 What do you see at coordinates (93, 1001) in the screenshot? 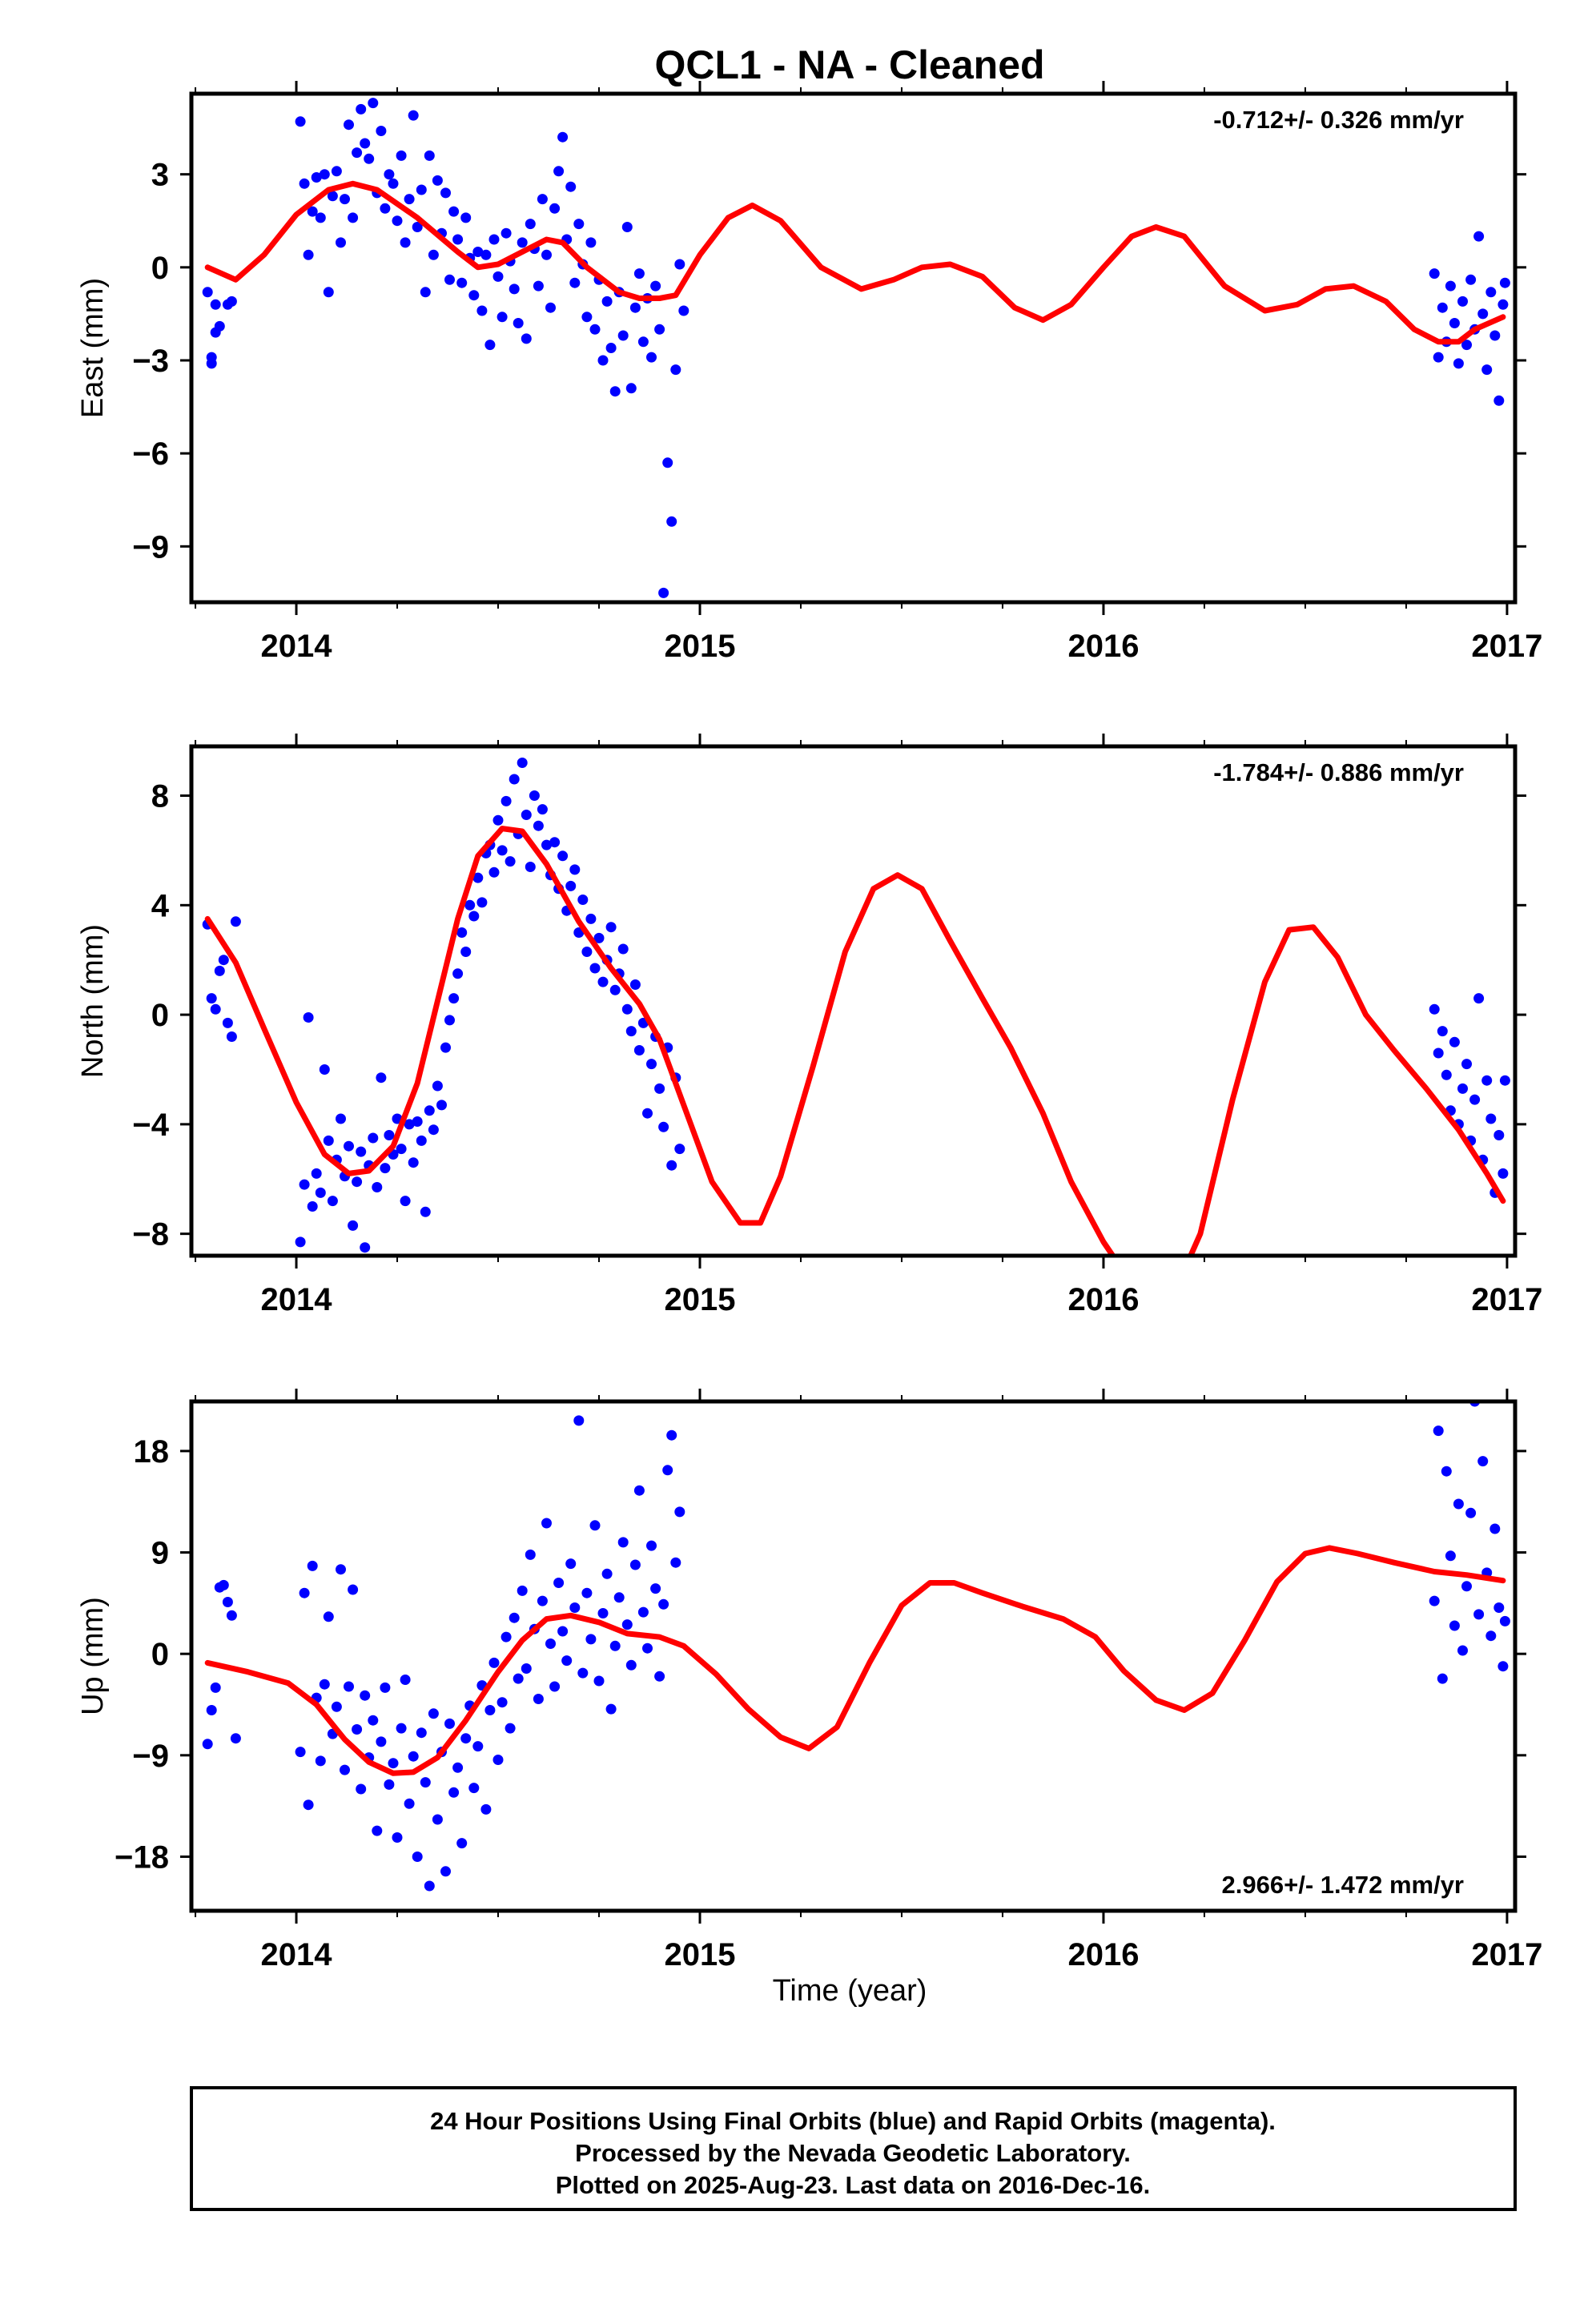
I see `north-y-axis-label: North (mm)` at bounding box center [93, 1001].